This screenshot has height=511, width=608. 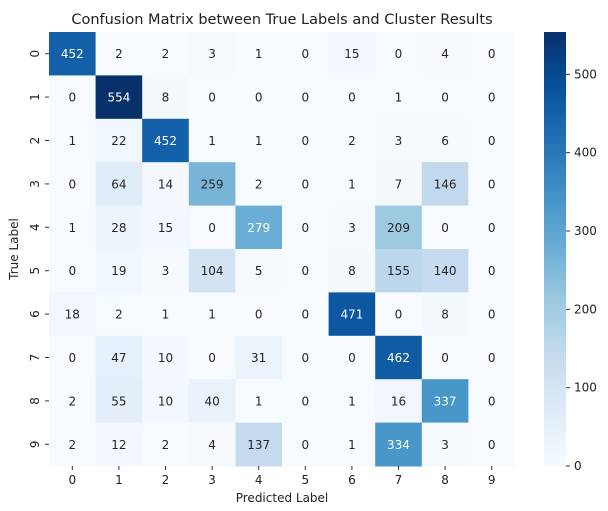 I want to click on x-tick-label: 1, so click(x=119, y=480).